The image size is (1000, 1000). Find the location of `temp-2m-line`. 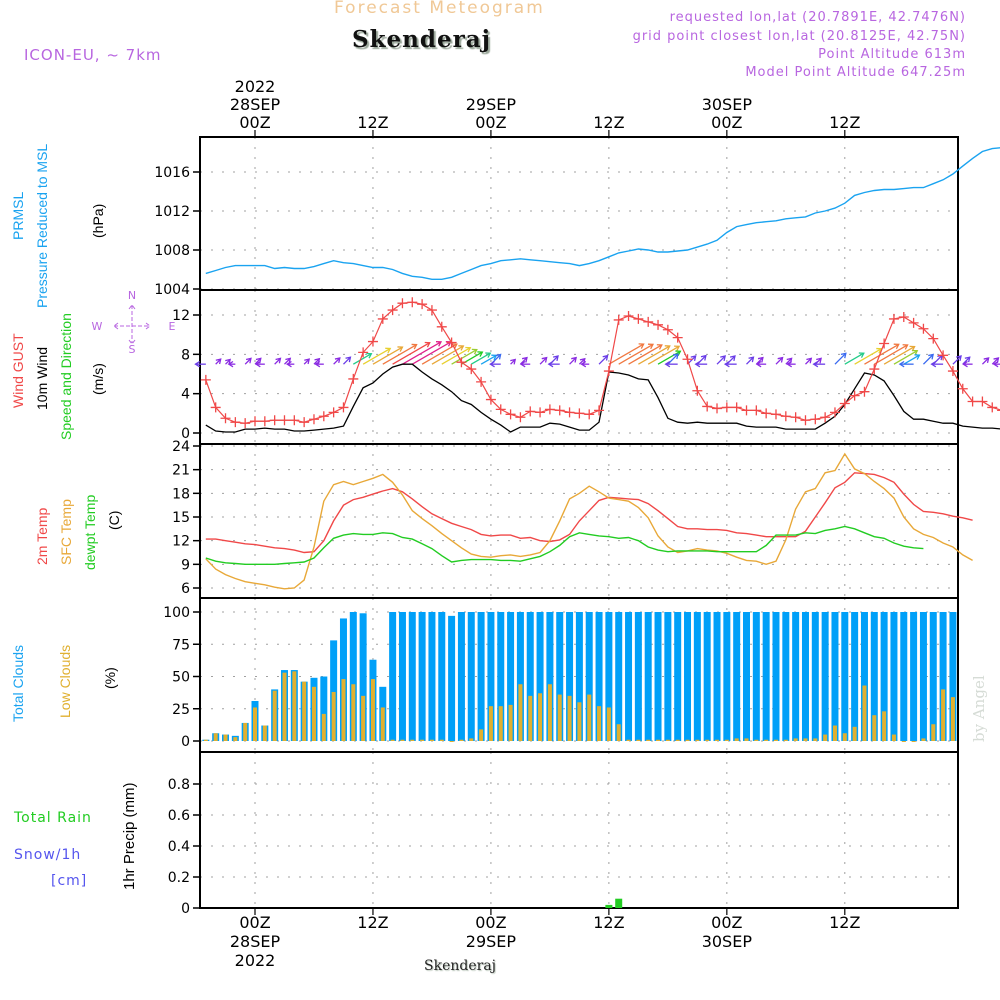

temp-2m-line is located at coordinates (589, 513).